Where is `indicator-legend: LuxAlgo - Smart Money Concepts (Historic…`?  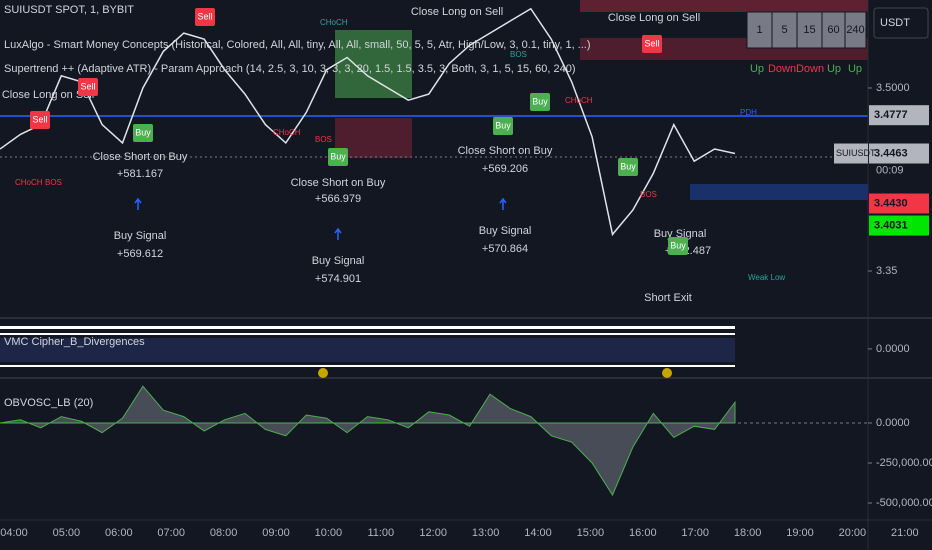 indicator-legend: LuxAlgo - Smart Money Concepts (Historic… is located at coordinates (297, 45).